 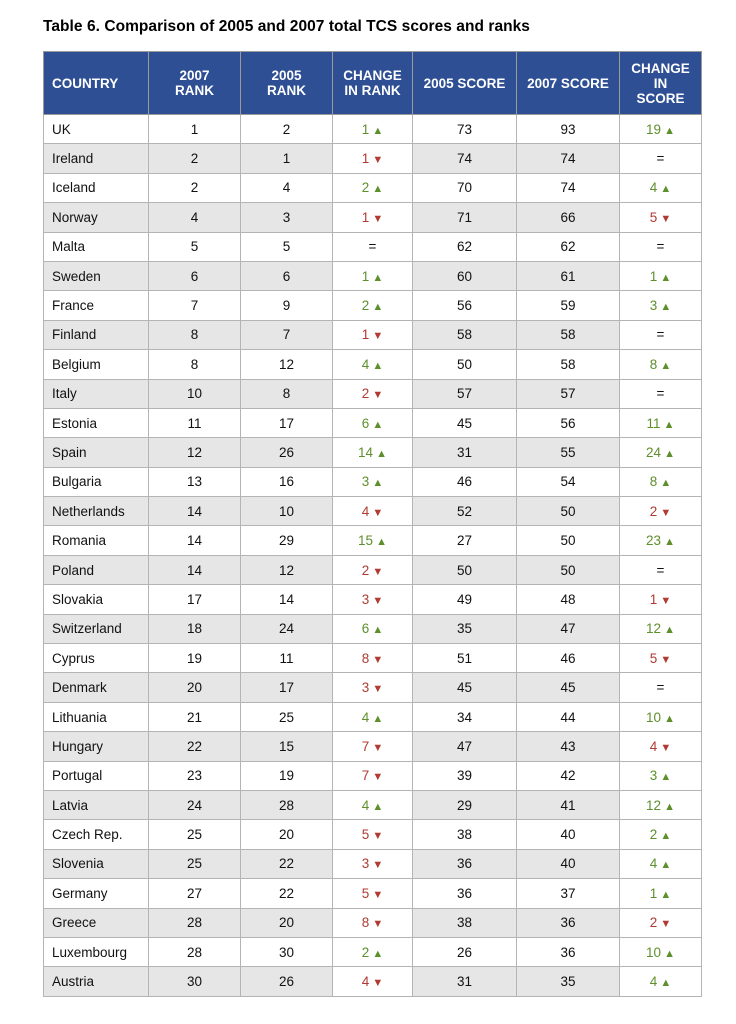 What do you see at coordinates (96, 393) in the screenshot?
I see `cell-country: Italy` at bounding box center [96, 393].